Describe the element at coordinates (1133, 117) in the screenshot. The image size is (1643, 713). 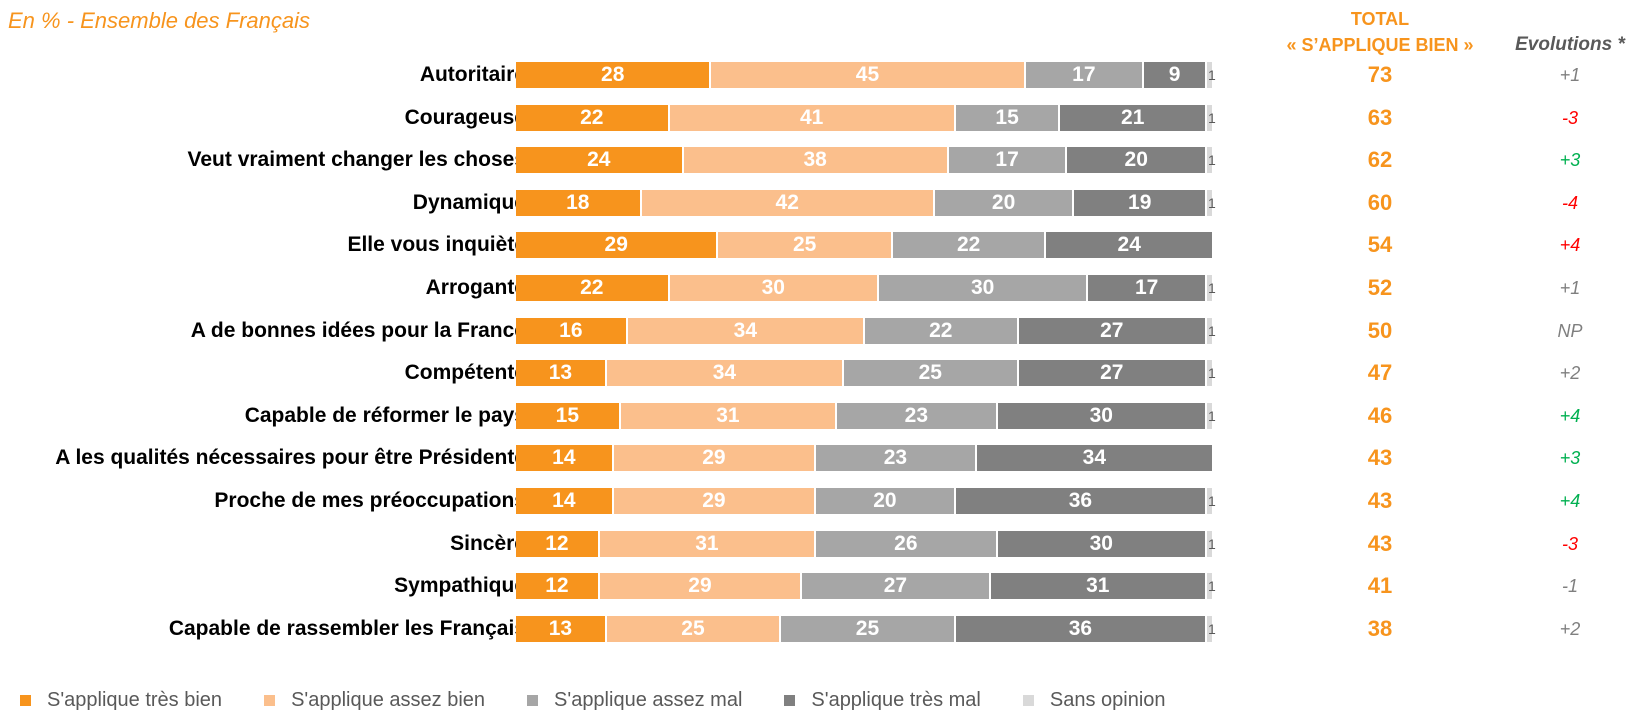
I see `bar-segment: 21` at that location.